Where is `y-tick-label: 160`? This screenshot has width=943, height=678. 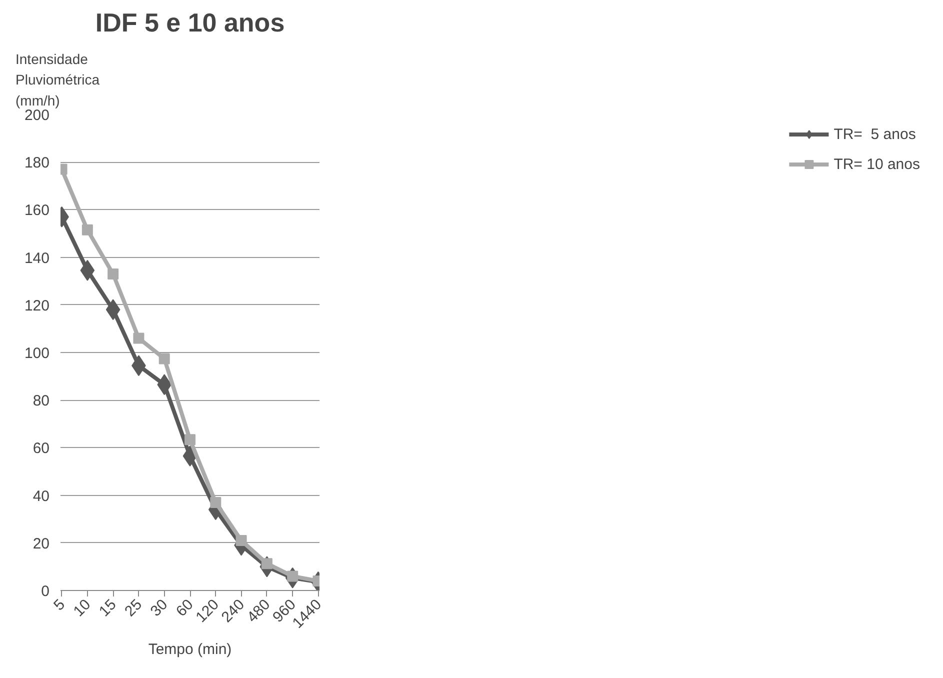
y-tick-label: 160 is located at coordinates (37, 211).